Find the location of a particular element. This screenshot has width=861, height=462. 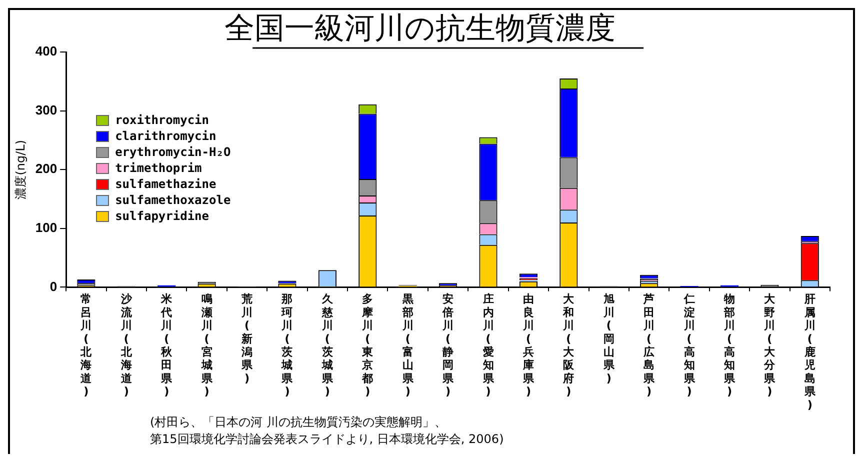

legend-label: clarithromycin is located at coordinates (165, 136).